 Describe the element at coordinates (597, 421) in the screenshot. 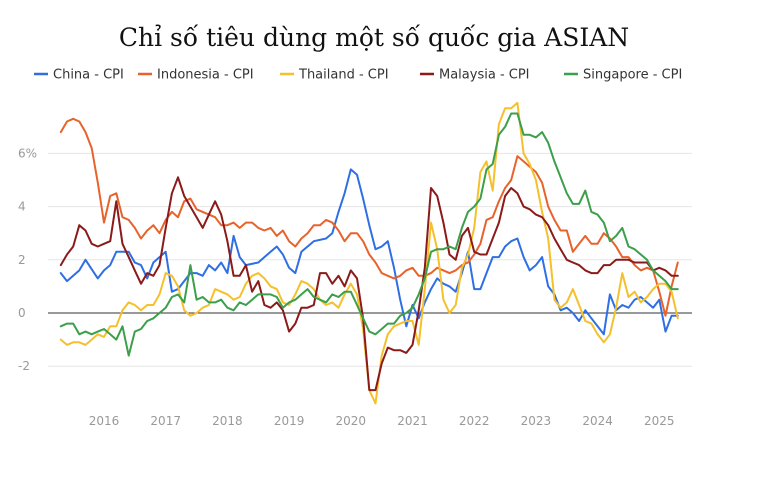

I see `x-tick-label: 2024` at that location.